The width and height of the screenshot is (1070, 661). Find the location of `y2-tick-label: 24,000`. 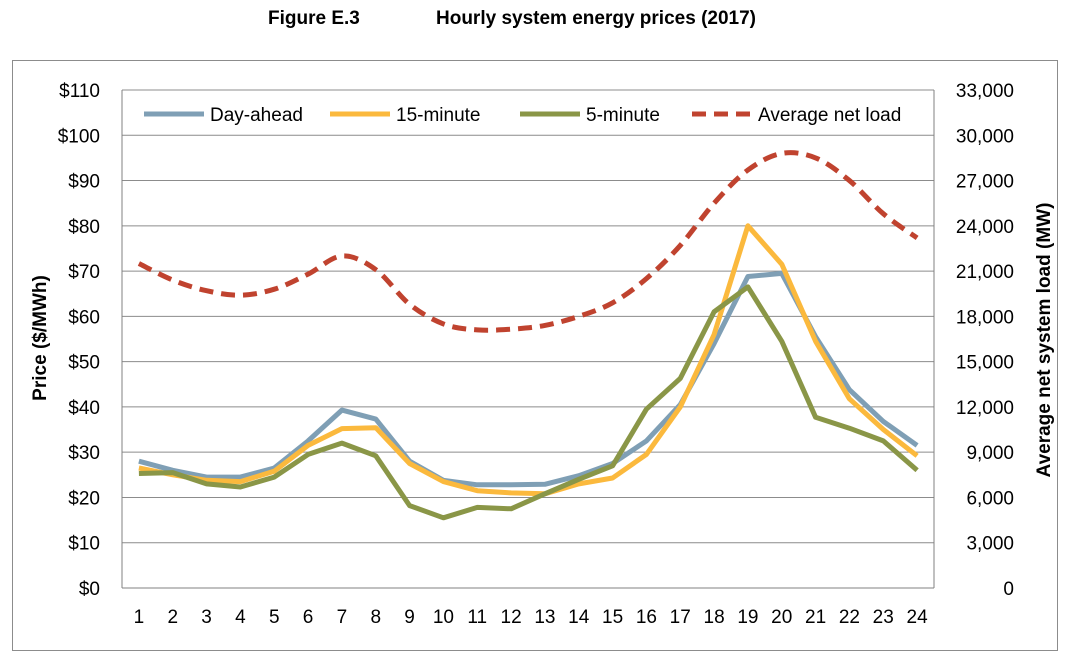

y2-tick-label: 24,000 is located at coordinates (985, 227).